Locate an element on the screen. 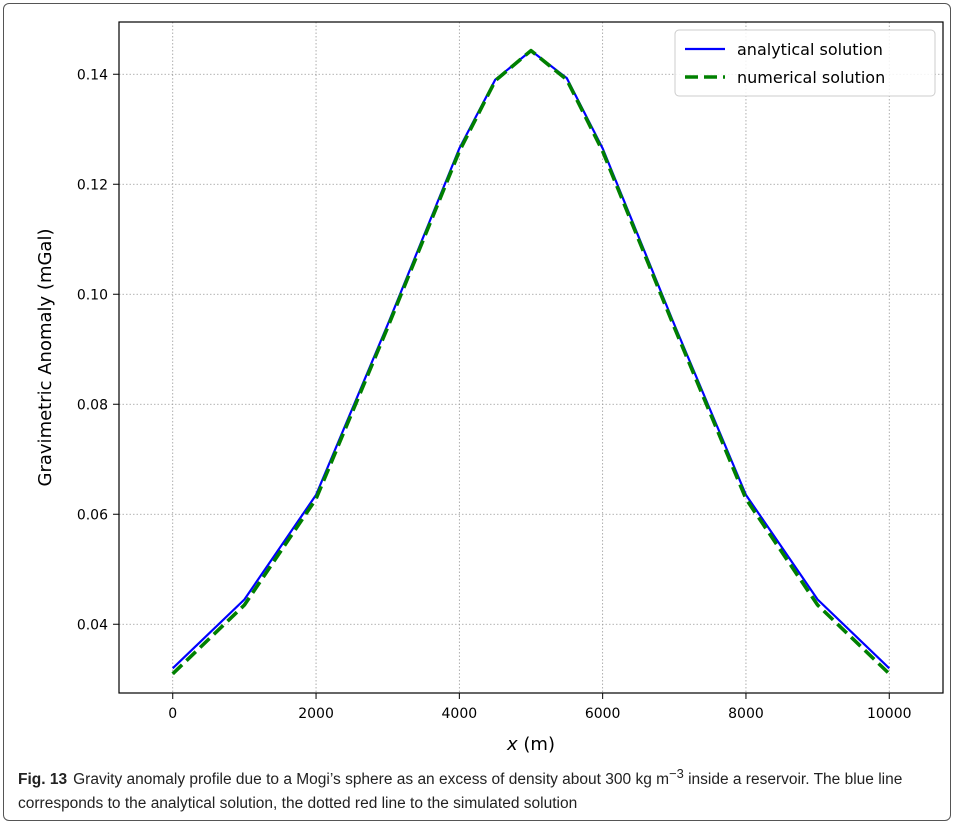  legend-label-numerical: numerical solution is located at coordinates (811, 77).